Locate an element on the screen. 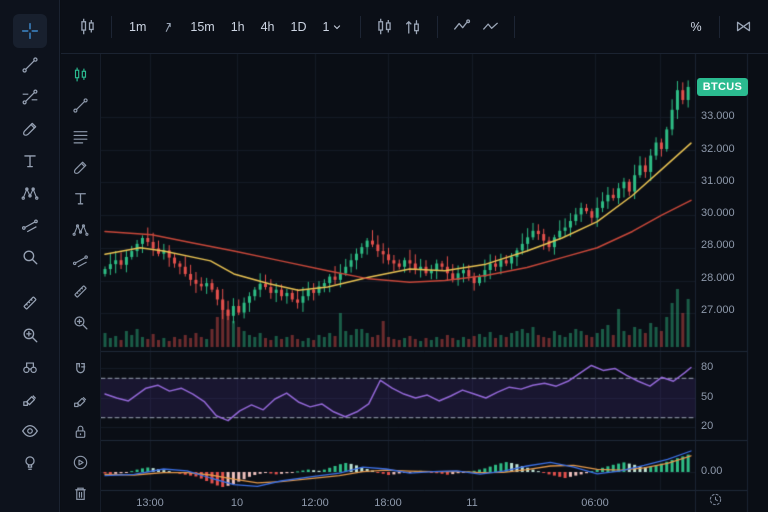  lock-drawings-button is located at coordinates (81, 431).